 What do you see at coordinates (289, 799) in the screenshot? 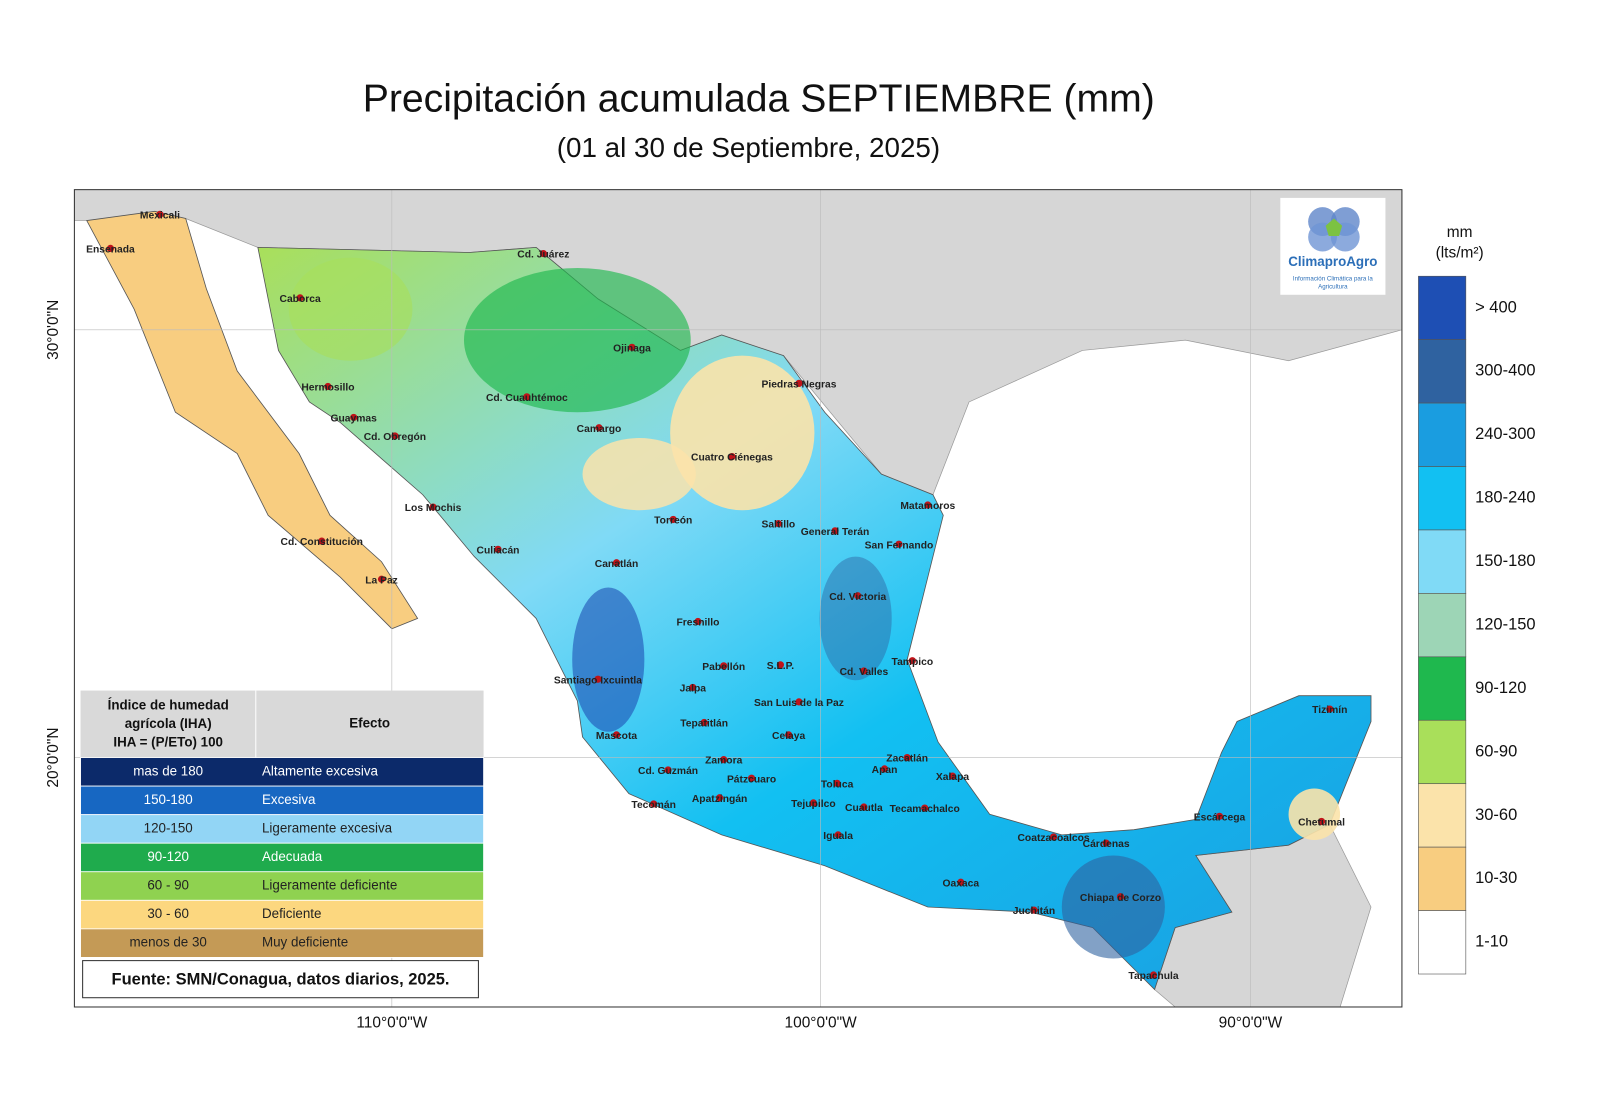
I see `table-cell: Excesiva` at bounding box center [289, 799].